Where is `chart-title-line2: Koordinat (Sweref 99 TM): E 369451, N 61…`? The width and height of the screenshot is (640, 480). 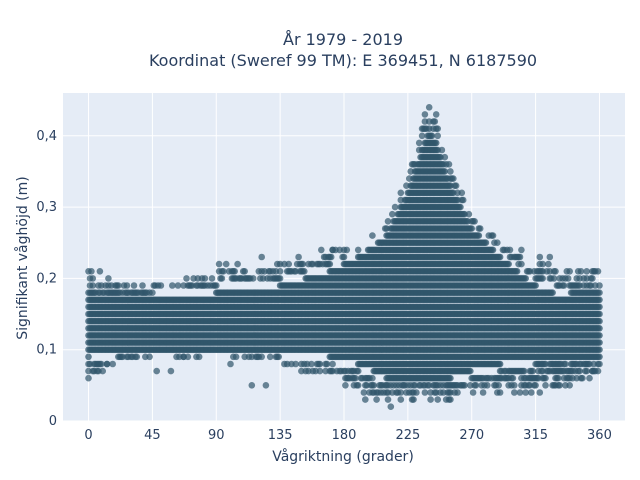
chart-title-line2: Koordinat (Sweref 99 TM): E 369451, N 61… is located at coordinates (343, 60).